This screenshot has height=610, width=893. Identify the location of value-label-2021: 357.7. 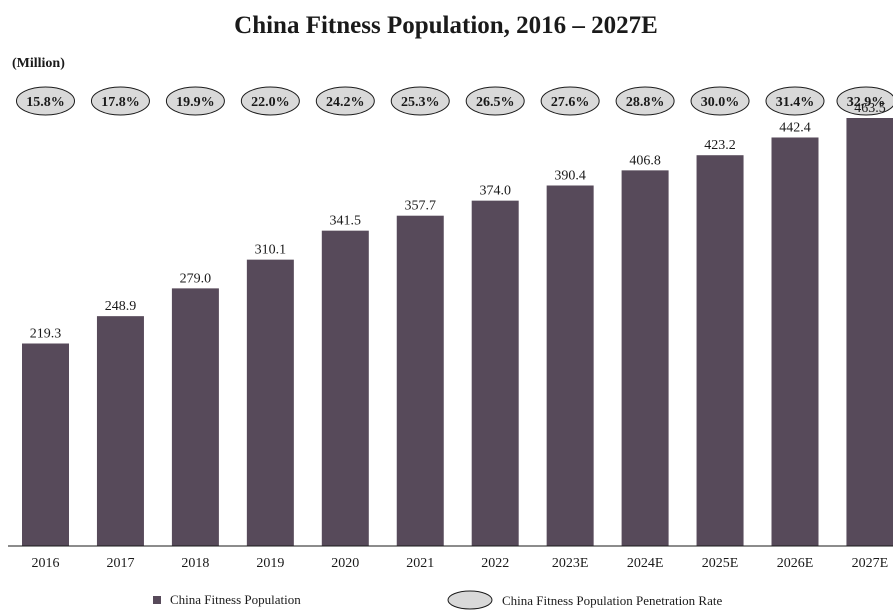
(421, 206).